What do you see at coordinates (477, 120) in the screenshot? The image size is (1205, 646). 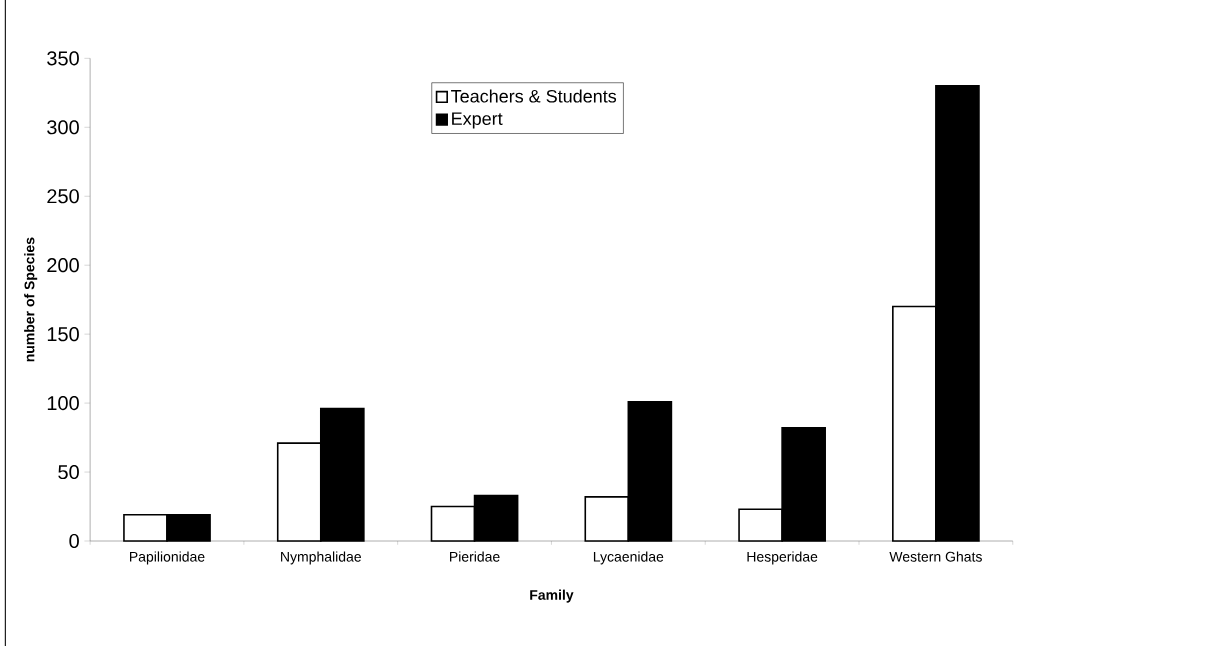 I see `legend-label: Expert` at bounding box center [477, 120].